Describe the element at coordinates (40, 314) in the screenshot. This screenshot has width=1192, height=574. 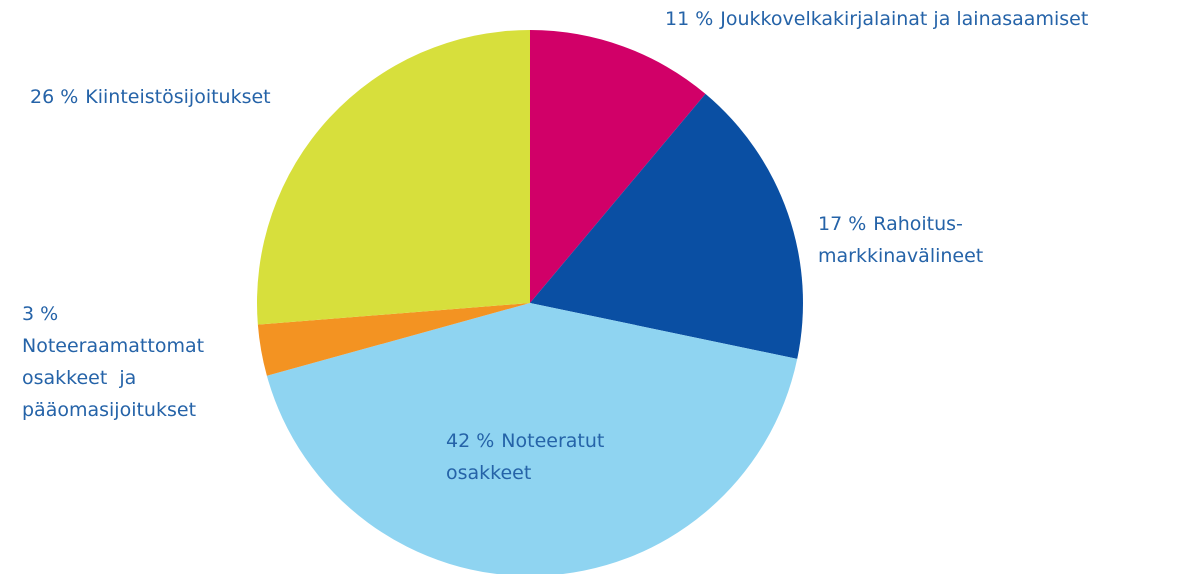
I see `slice-value-label: 3 %` at that location.